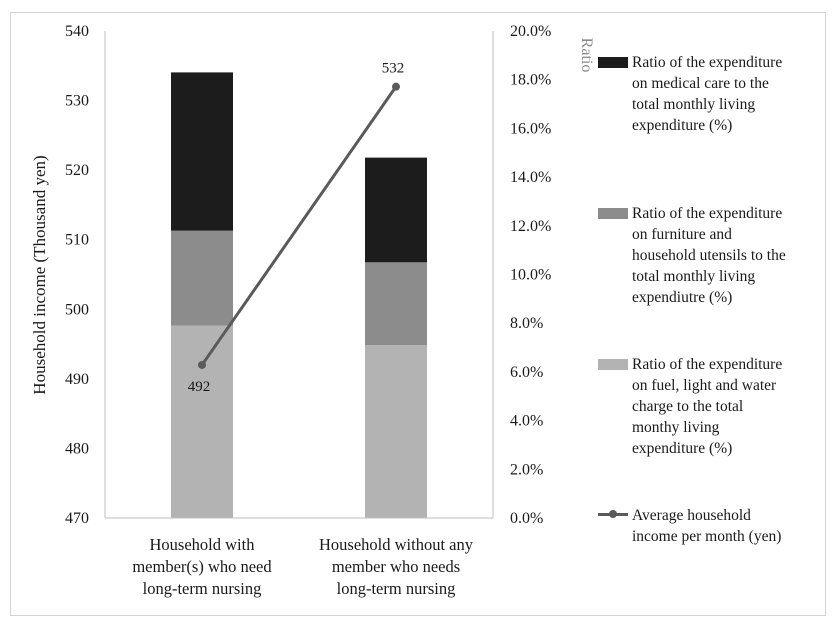  I want to click on category-label-line: Household without any, so click(396, 544).